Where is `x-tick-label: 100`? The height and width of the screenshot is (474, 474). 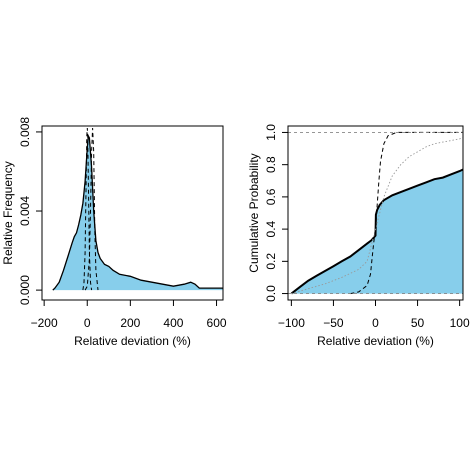
x-tick-label: 100 is located at coordinates (460, 323).